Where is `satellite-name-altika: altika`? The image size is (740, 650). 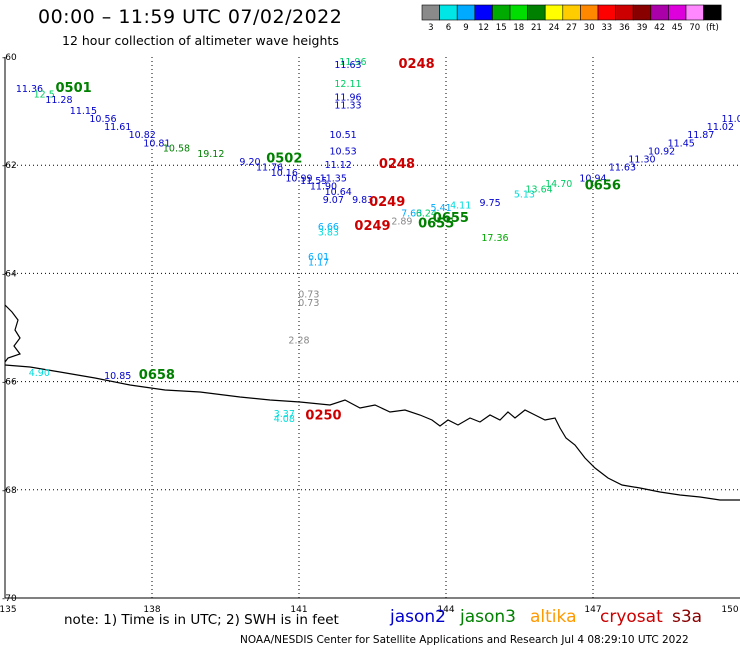
satellite-name-altika: altika is located at coordinates (553, 617).